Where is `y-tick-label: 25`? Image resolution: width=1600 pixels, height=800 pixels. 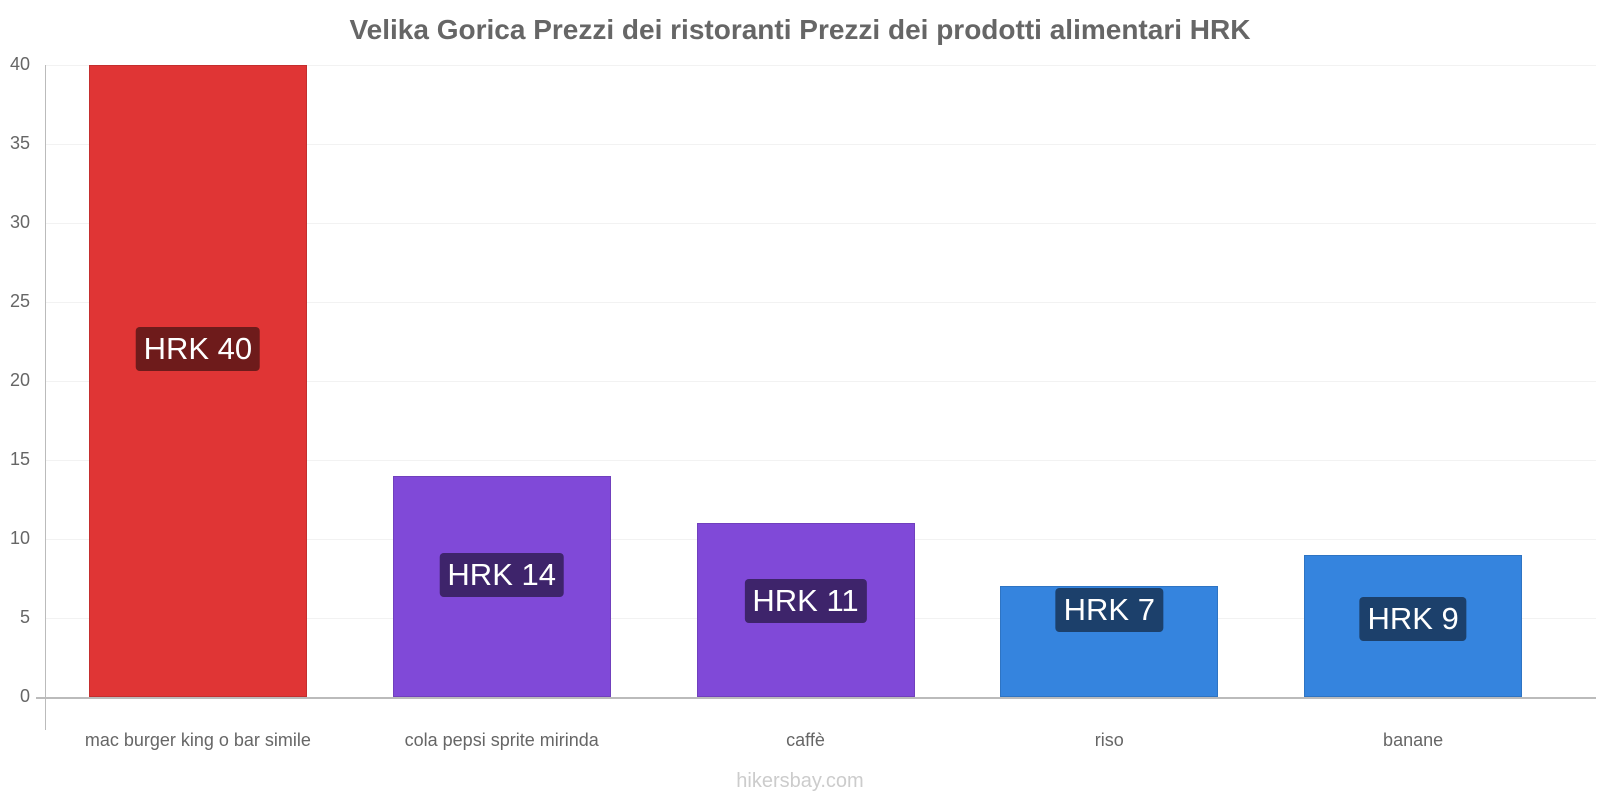 y-tick-label: 25 is located at coordinates (19, 301).